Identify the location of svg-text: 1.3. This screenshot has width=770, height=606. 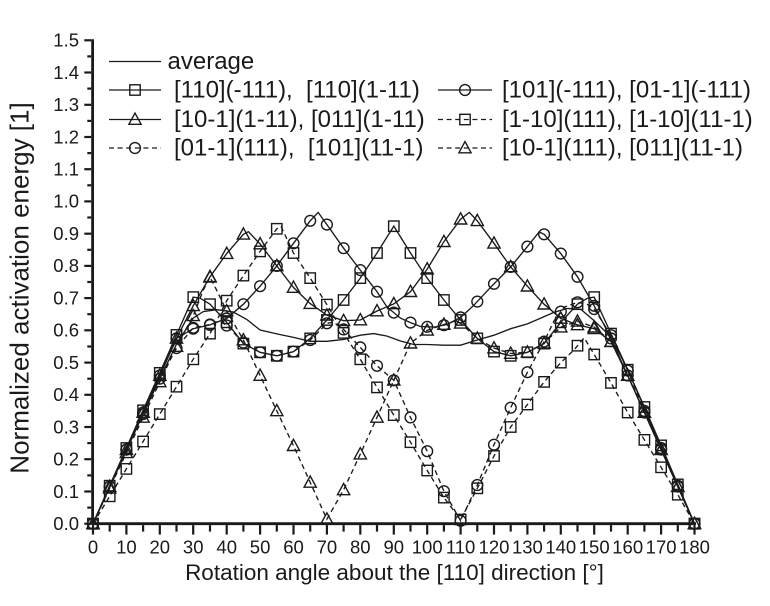
(66, 104).